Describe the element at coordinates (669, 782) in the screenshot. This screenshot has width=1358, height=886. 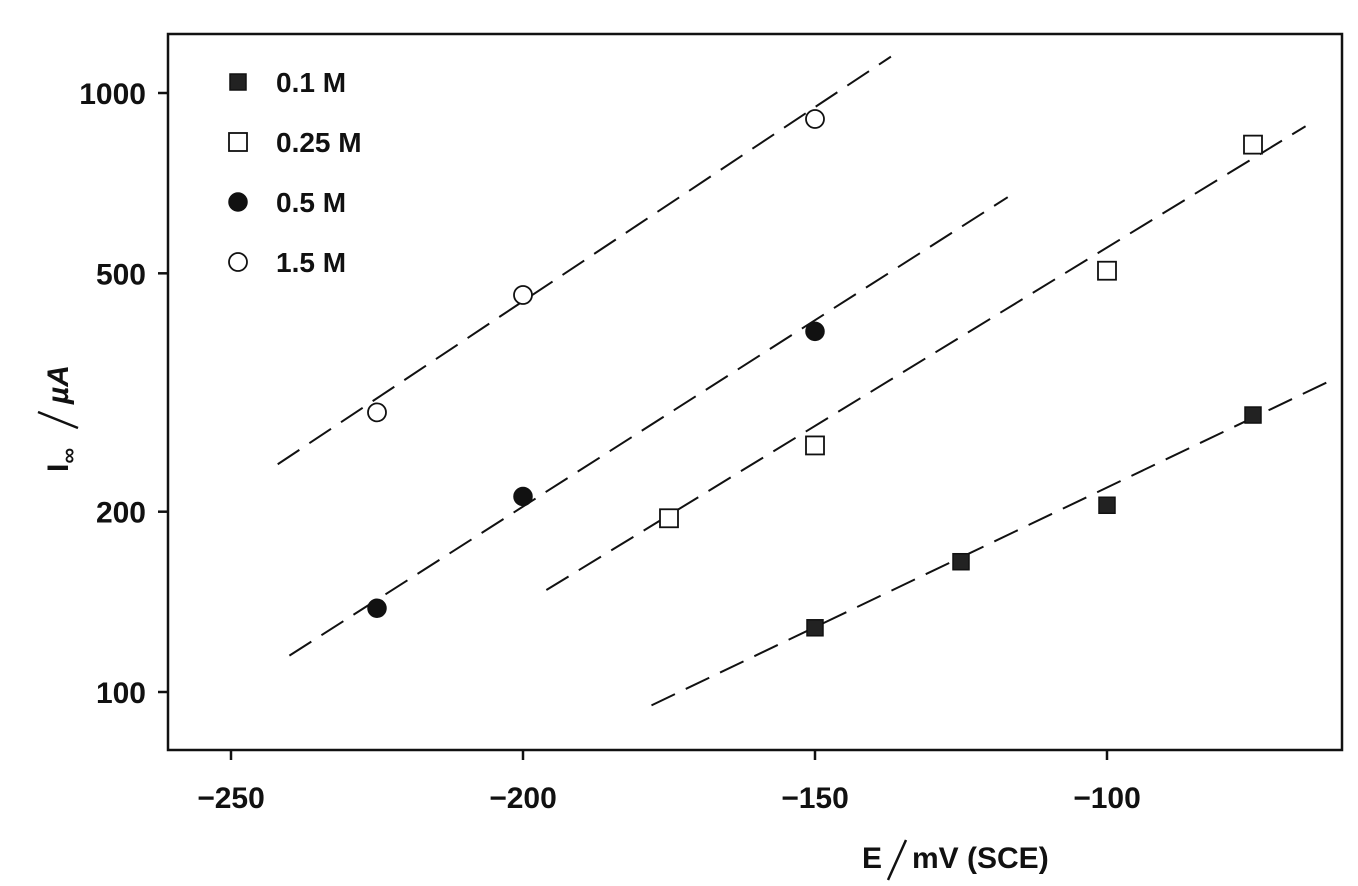
I see `x-axis-ticks: −250 −200 −150 −100` at that location.